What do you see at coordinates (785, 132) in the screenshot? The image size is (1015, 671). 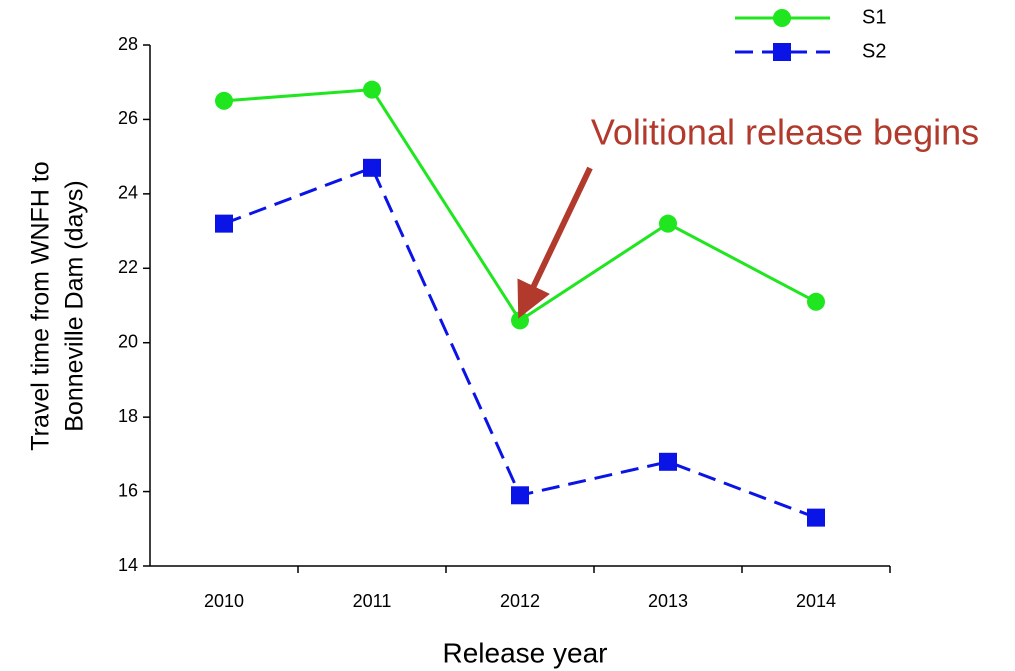 I see `annotation: Volitional release begins` at bounding box center [785, 132].